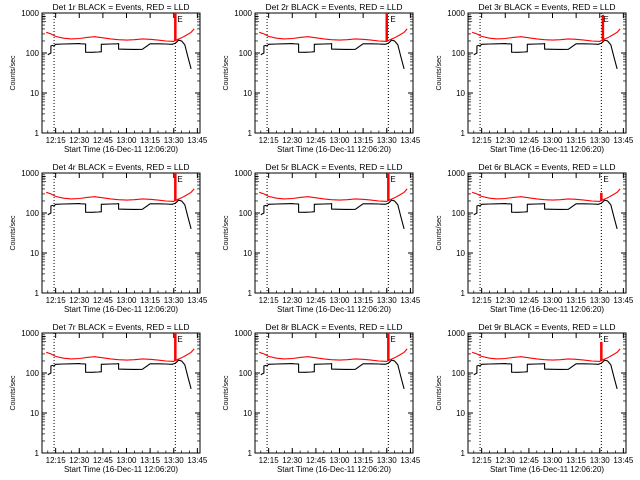  I want to click on chart-title: Det 4r BLACK = Events, RED = LLD, so click(120, 167).